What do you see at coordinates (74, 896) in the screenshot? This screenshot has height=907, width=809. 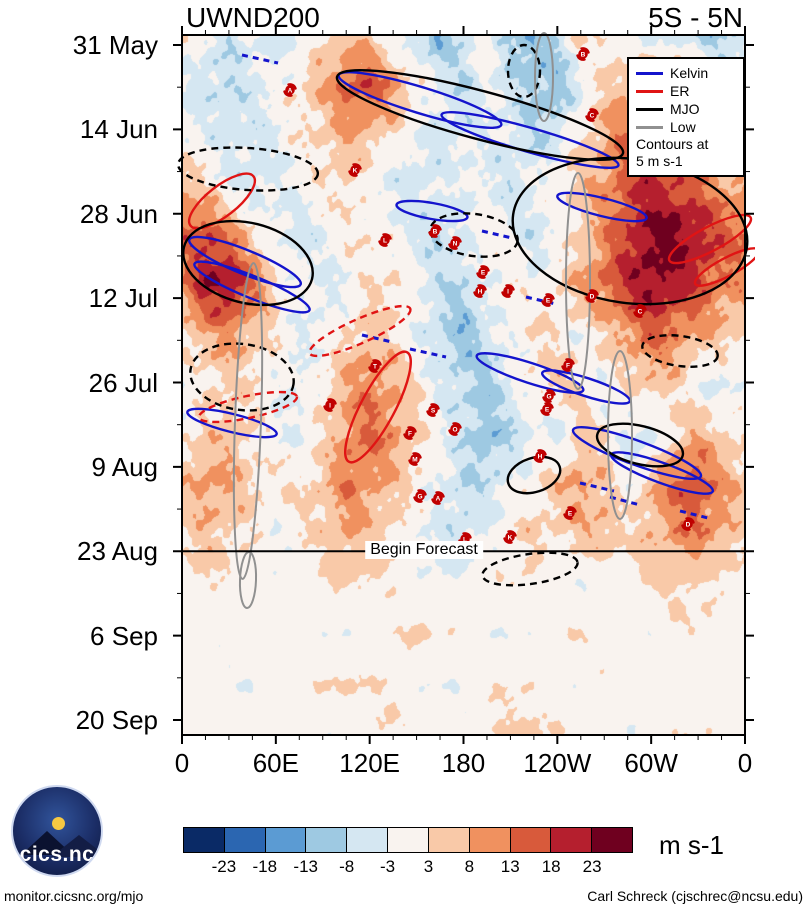 I see `source-url-text: monitor.cicsnc.org/mjo` at bounding box center [74, 896].